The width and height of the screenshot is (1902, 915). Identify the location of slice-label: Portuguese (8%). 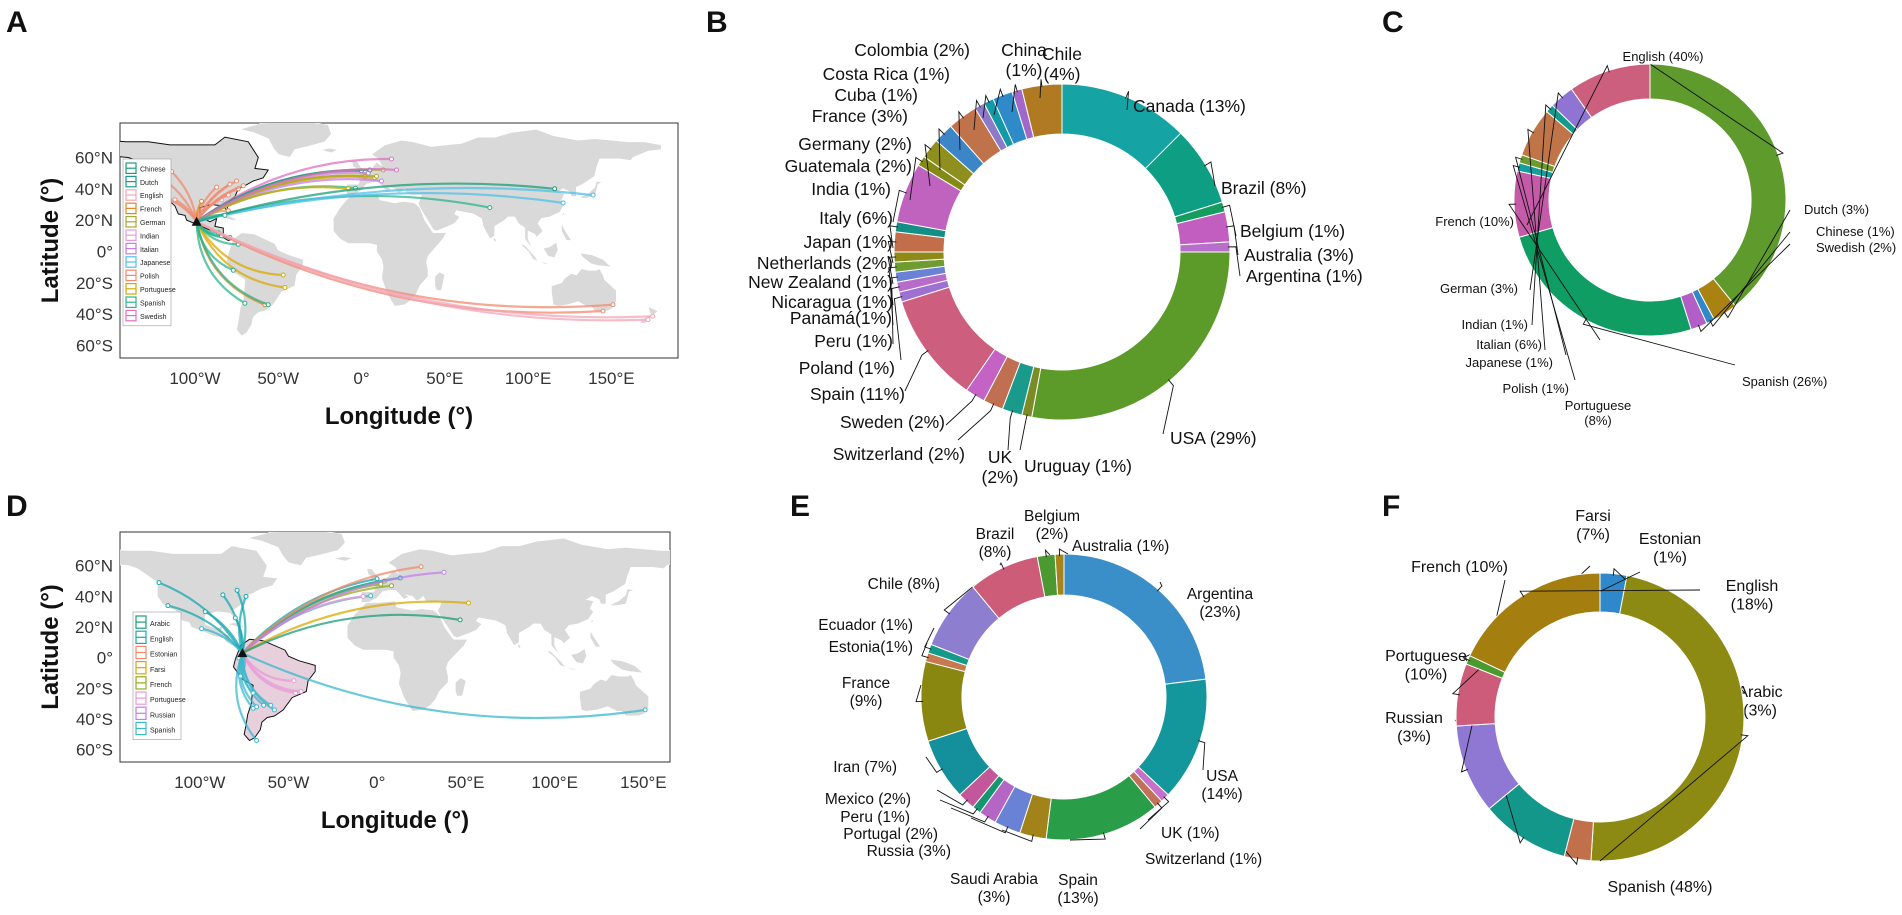
(1598, 413).